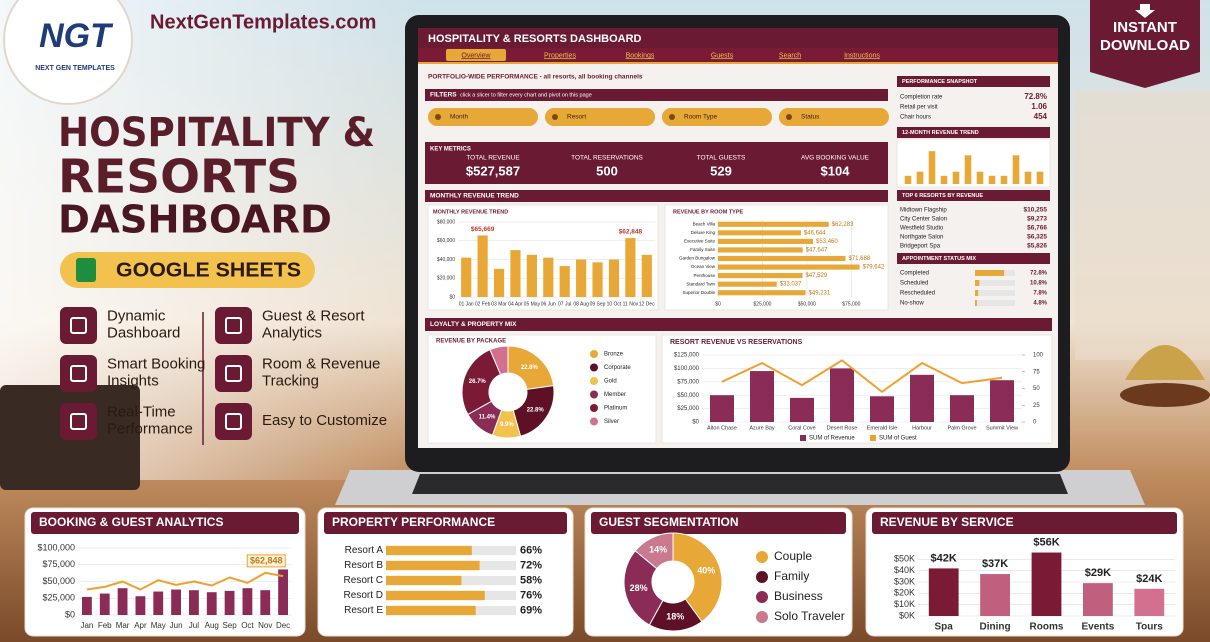  I want to click on x-tick-label: 01 Jan, so click(466, 304).